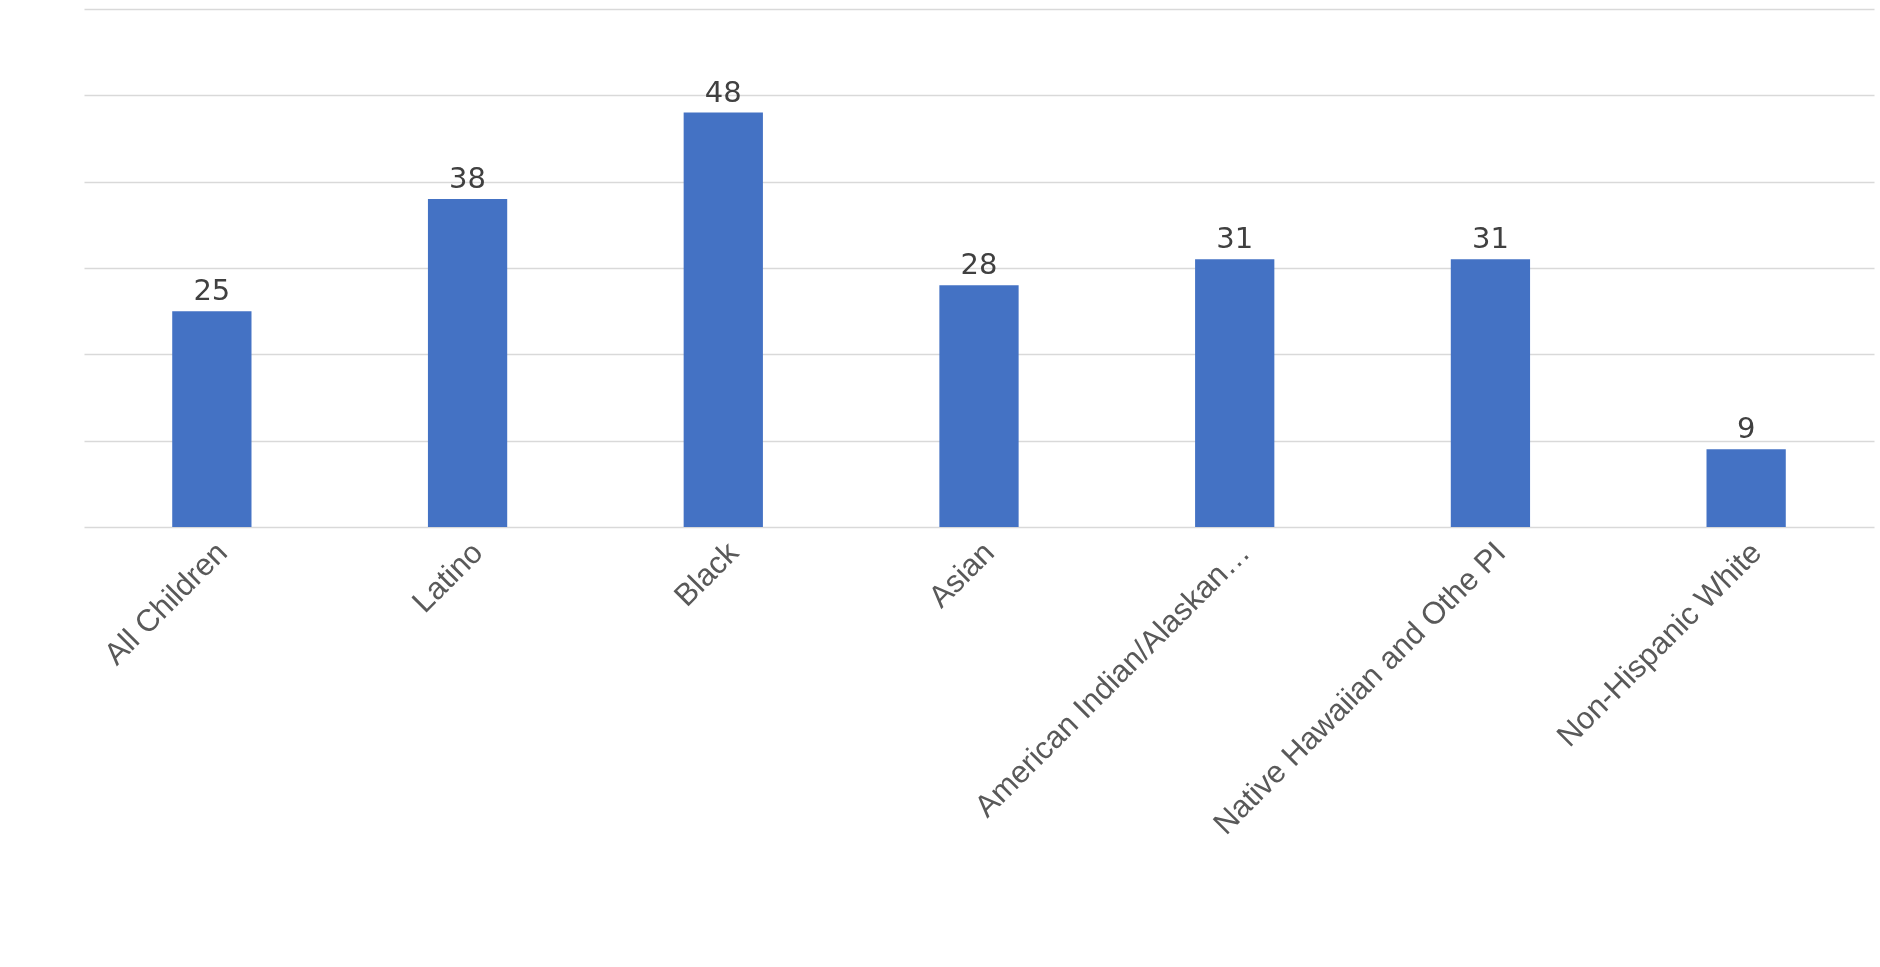 The width and height of the screenshot is (1880, 967). What do you see at coordinates (468, 177) in the screenshot?
I see `data-label: 38` at bounding box center [468, 177].